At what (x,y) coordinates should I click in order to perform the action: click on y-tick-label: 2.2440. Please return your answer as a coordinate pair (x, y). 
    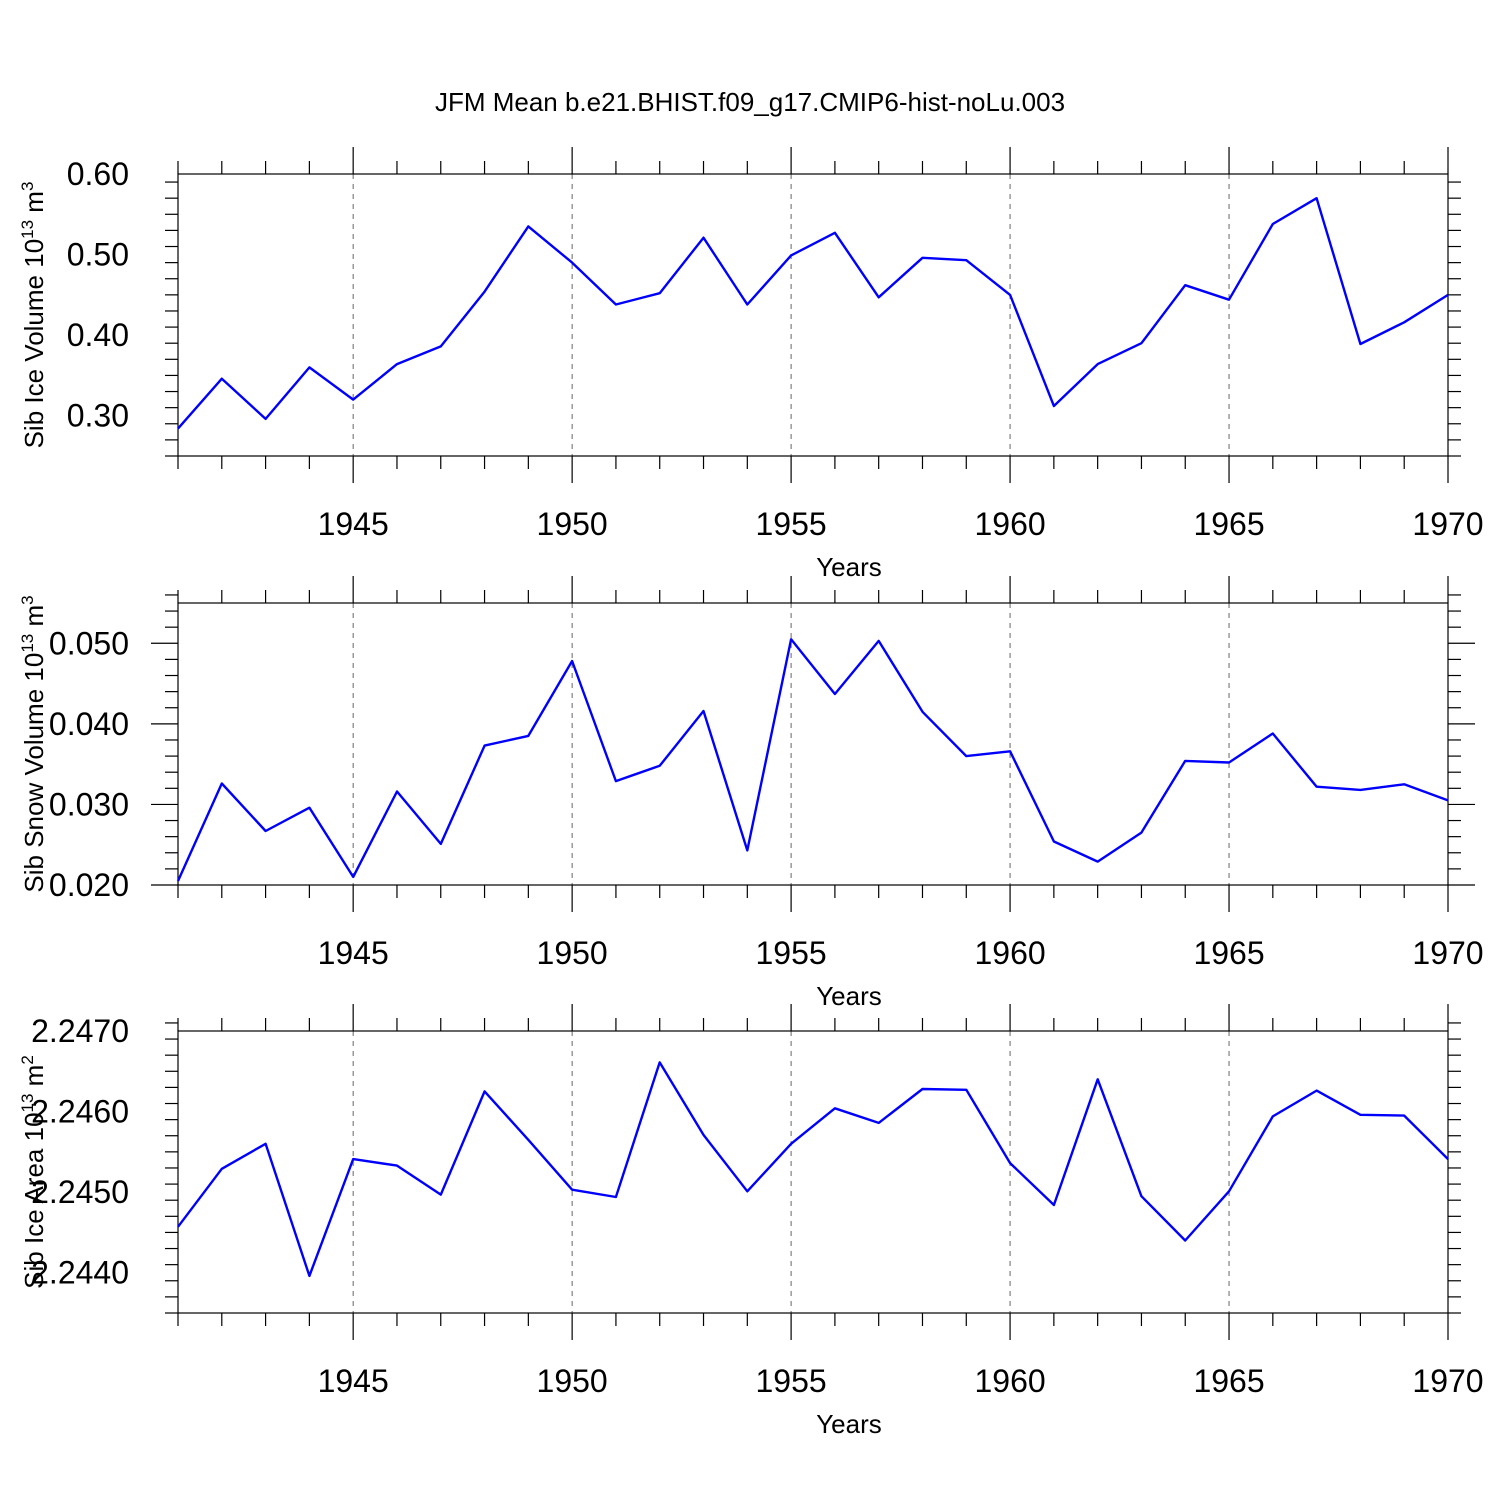
    Looking at the image, I should click on (80, 1273).